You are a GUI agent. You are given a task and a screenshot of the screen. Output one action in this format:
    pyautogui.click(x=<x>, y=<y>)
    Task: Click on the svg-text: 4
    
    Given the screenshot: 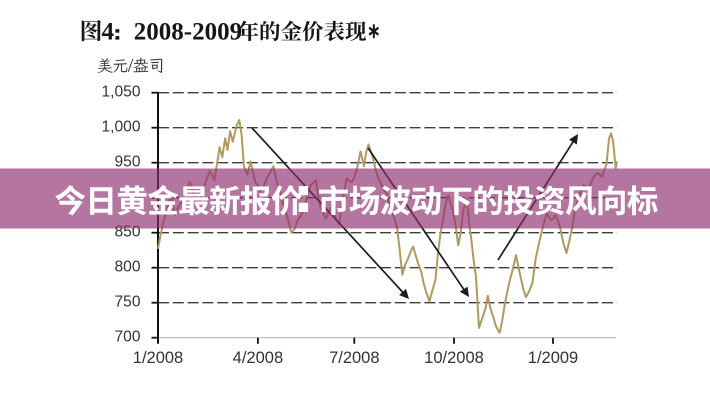 What is the action you would take?
    pyautogui.click(x=108, y=32)
    